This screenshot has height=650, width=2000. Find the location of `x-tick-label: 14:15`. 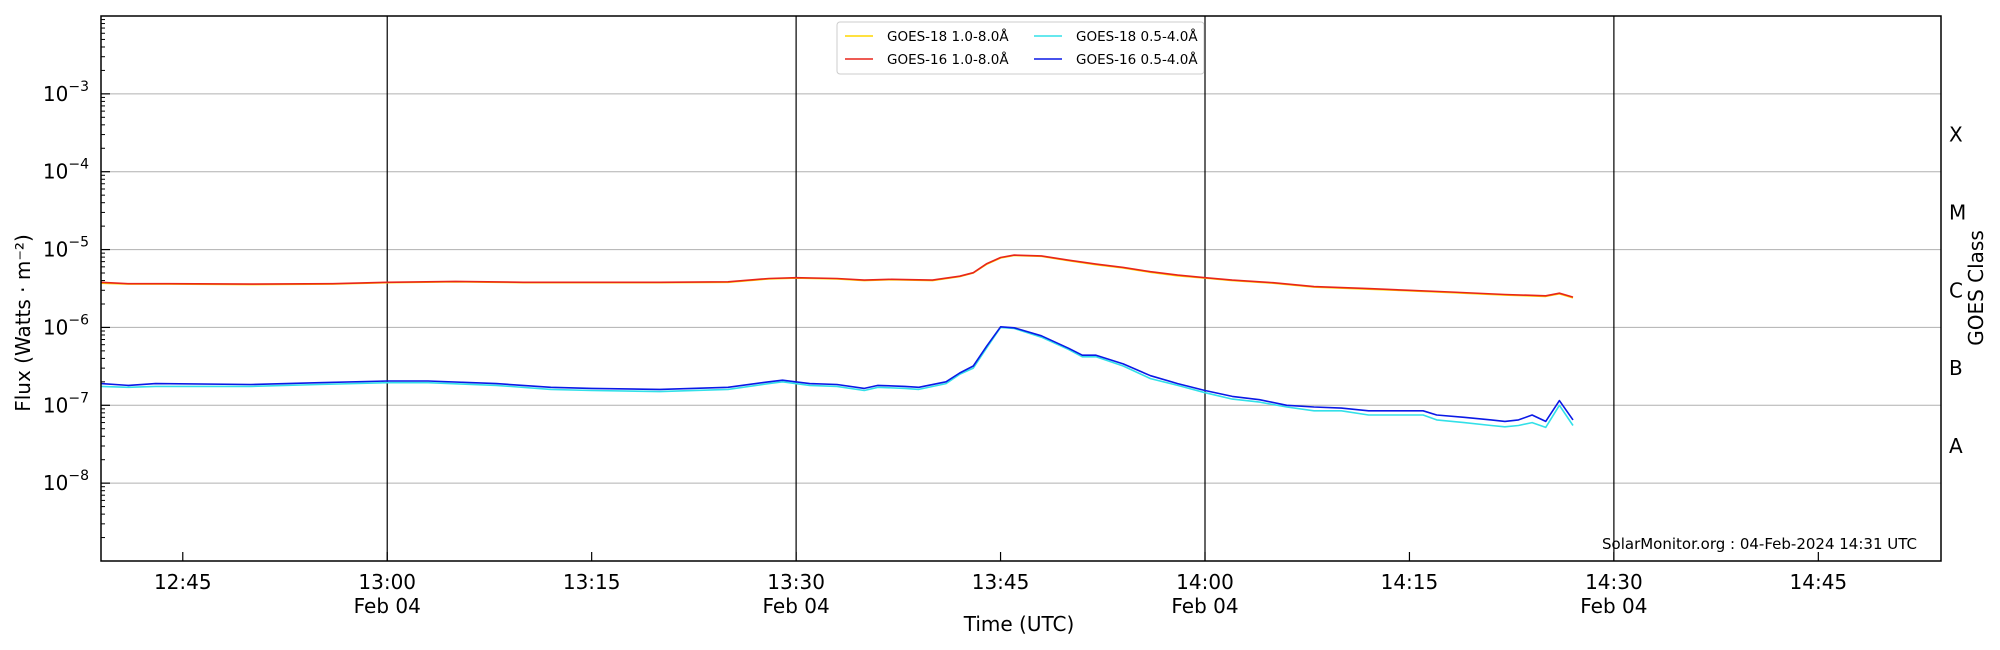

x-tick-label: 14:15 is located at coordinates (1410, 582).